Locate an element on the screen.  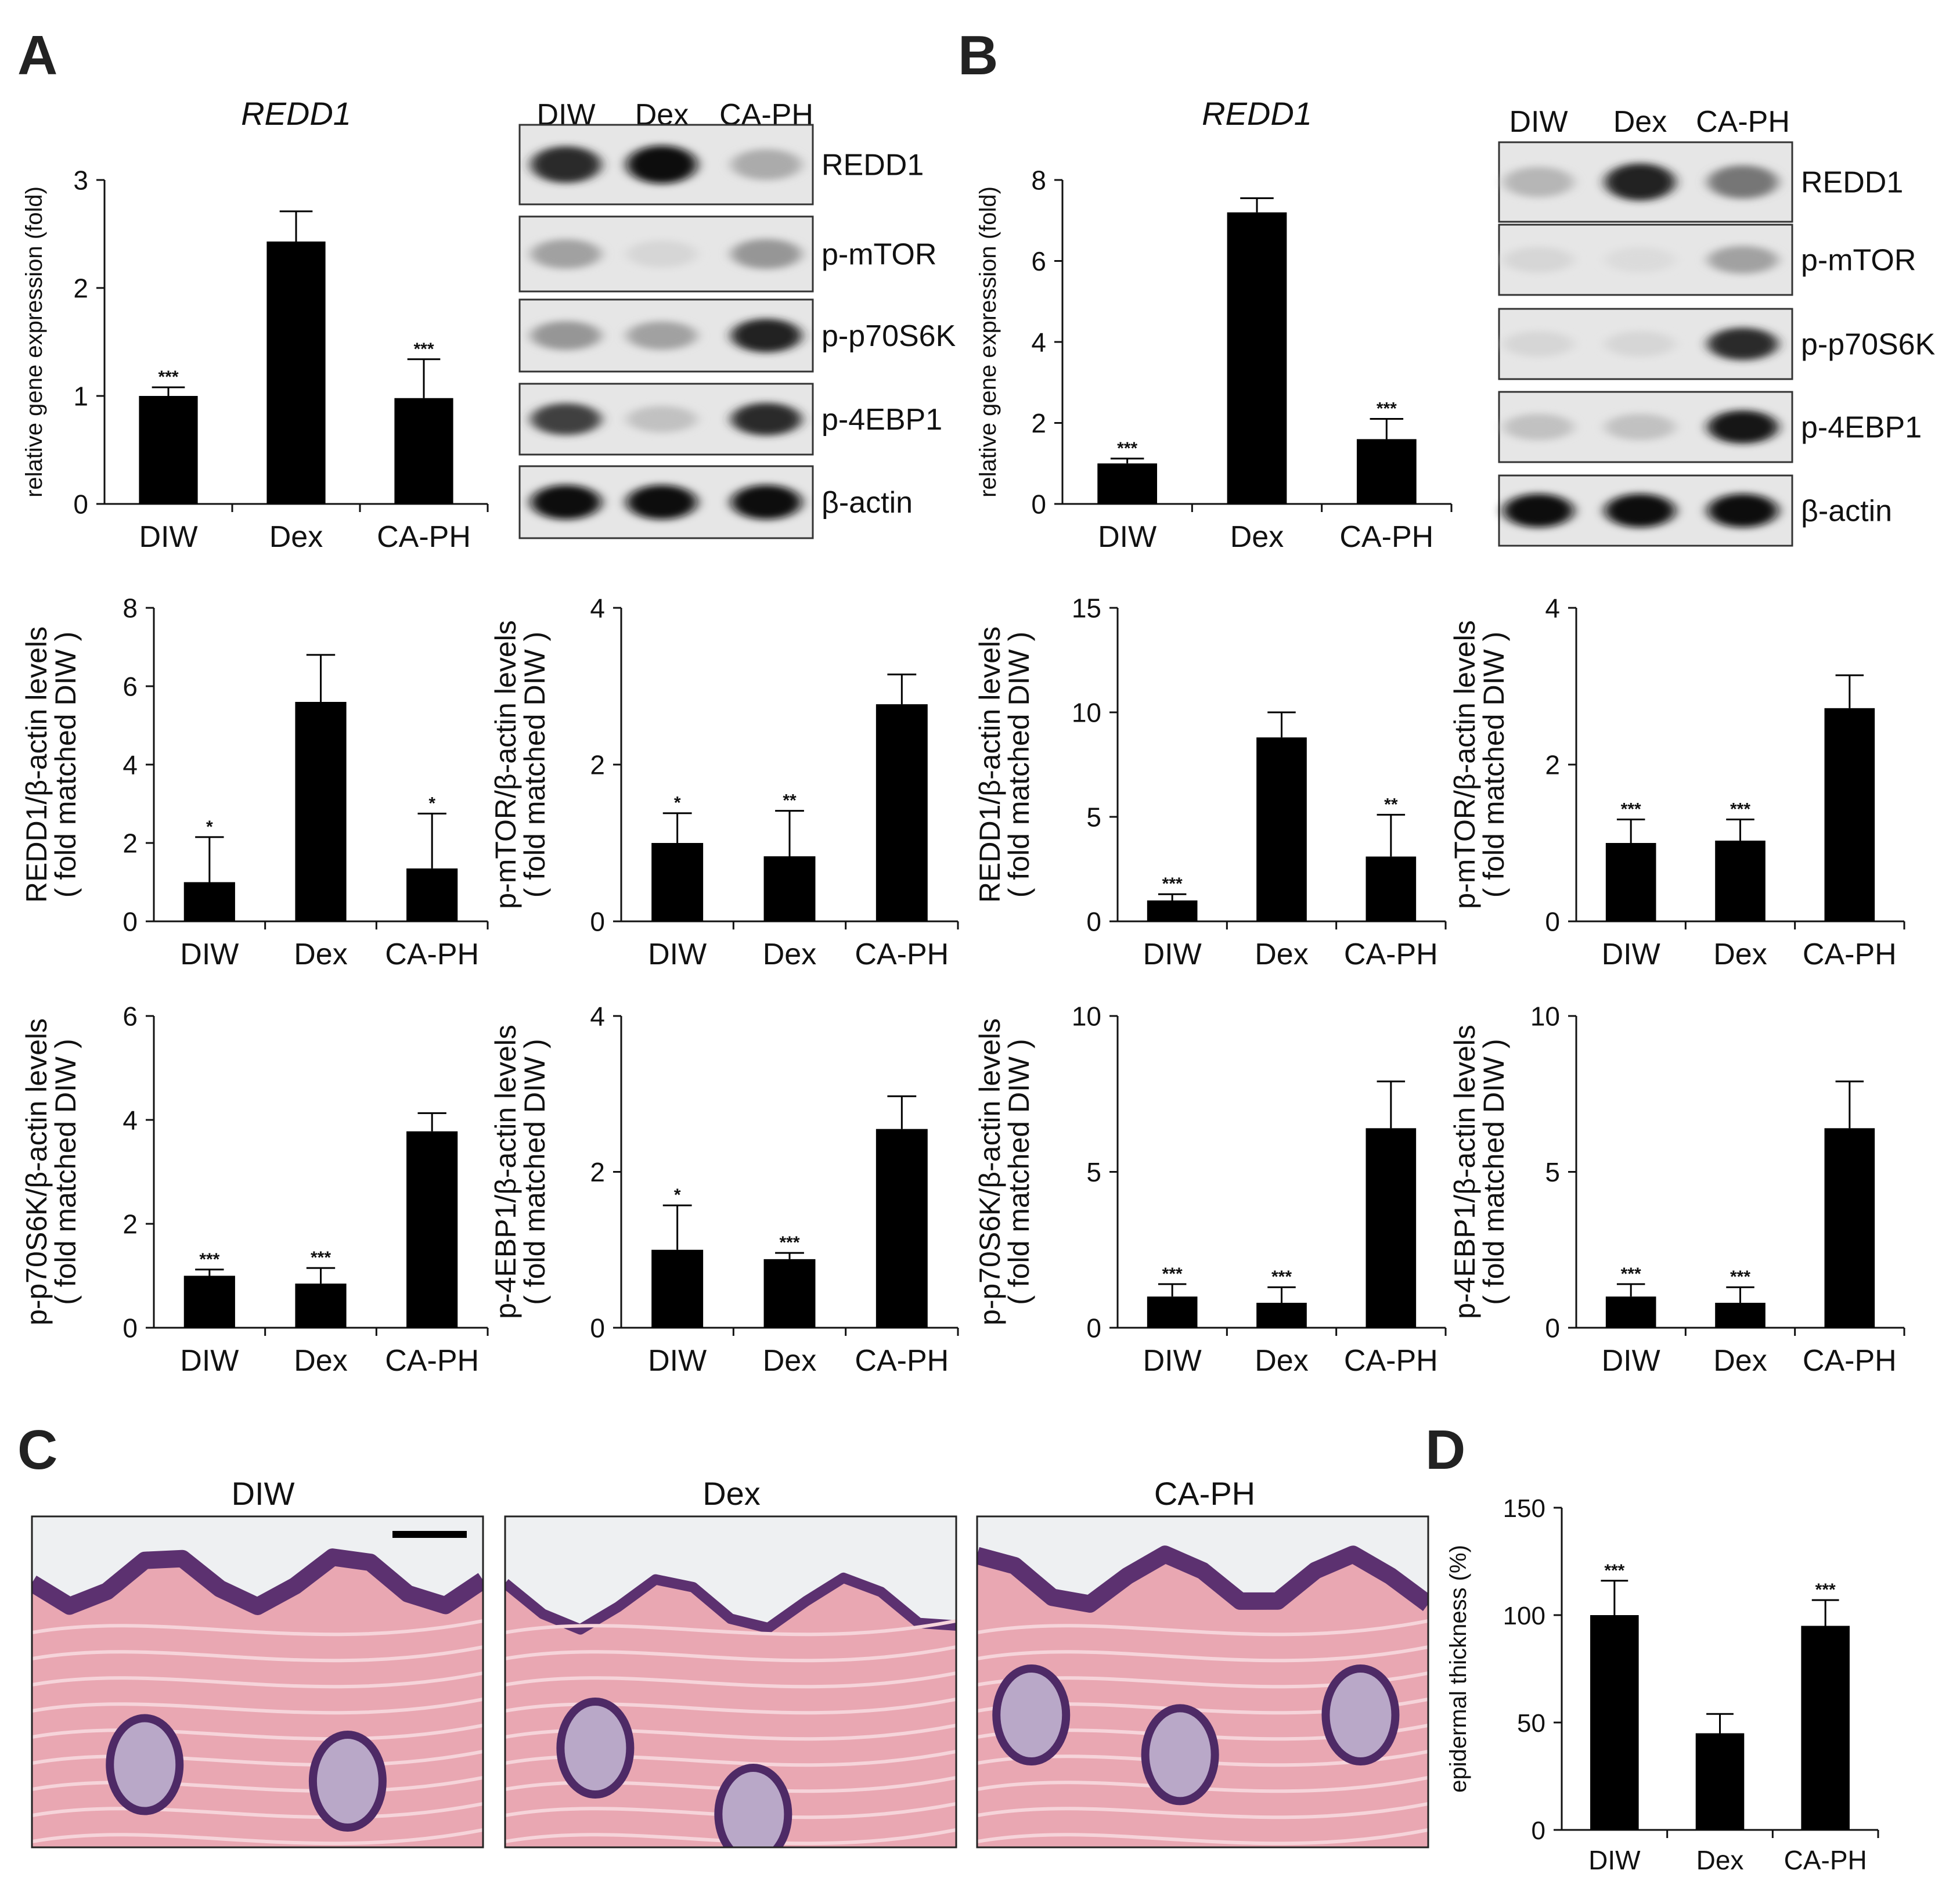
epidermis-layer is located at coordinates (731, 1603).